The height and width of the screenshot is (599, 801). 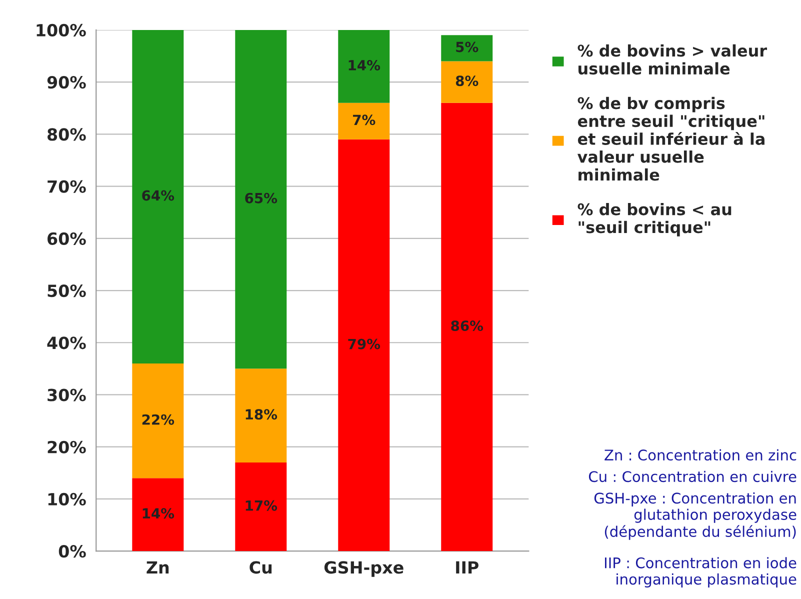 I want to click on text: Zn : Concentration en zinc, so click(x=700, y=455).